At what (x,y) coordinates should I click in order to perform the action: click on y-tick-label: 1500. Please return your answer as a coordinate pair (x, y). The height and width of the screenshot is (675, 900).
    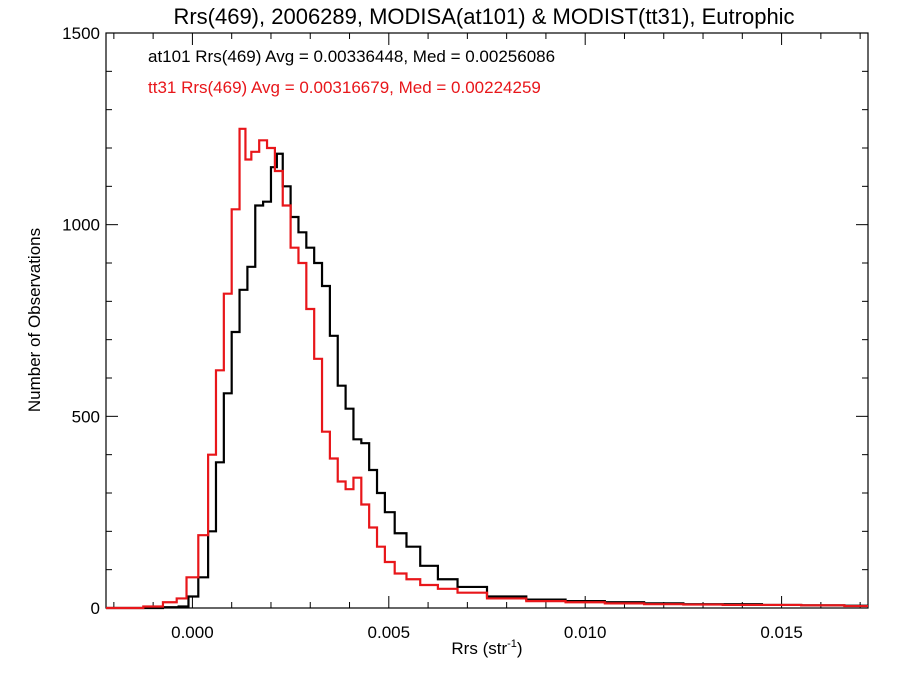
    Looking at the image, I should click on (81, 33).